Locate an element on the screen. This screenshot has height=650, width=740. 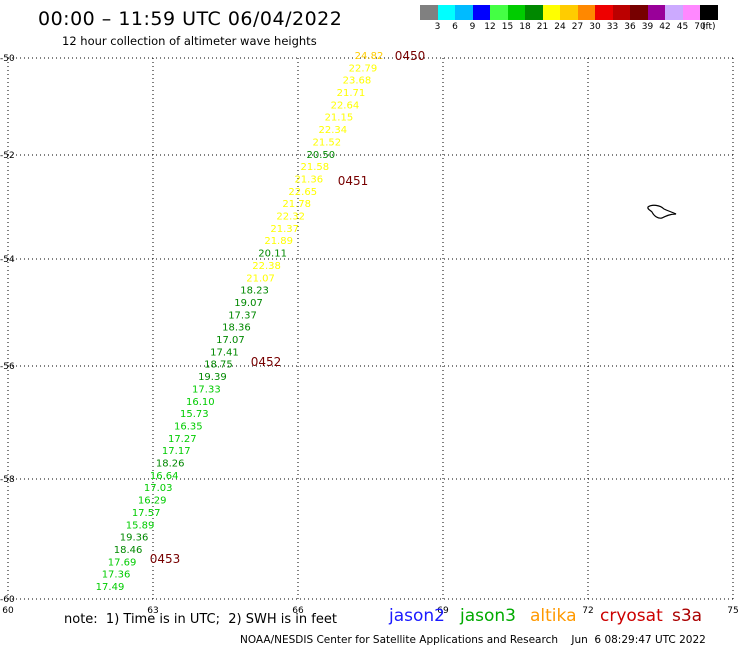
legend-label: 30 is located at coordinates (595, 27).